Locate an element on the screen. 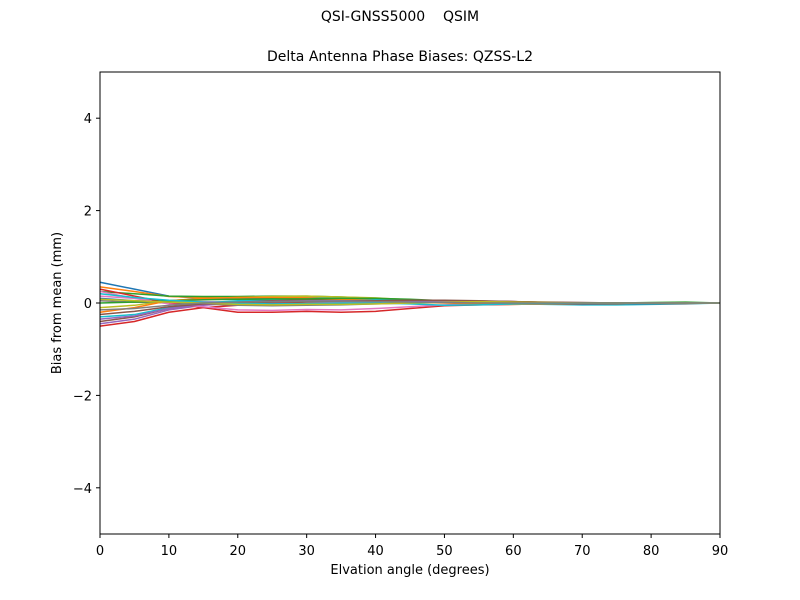  x-tick-label: 10 is located at coordinates (169, 551).